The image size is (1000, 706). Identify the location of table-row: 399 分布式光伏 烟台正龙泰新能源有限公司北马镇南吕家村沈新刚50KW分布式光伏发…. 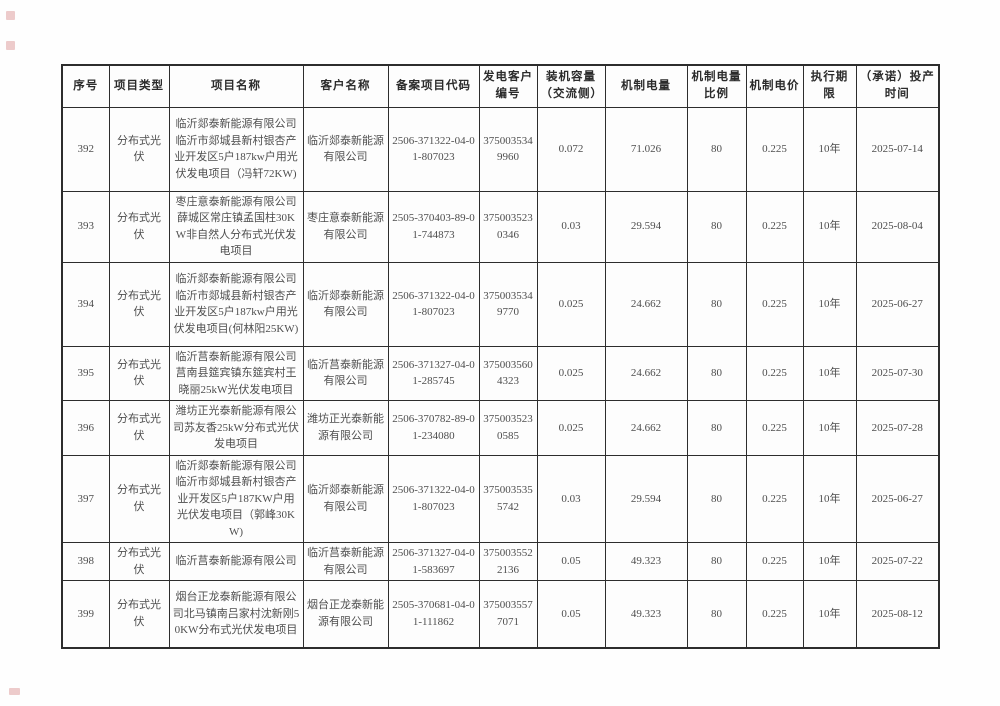
(500, 614).